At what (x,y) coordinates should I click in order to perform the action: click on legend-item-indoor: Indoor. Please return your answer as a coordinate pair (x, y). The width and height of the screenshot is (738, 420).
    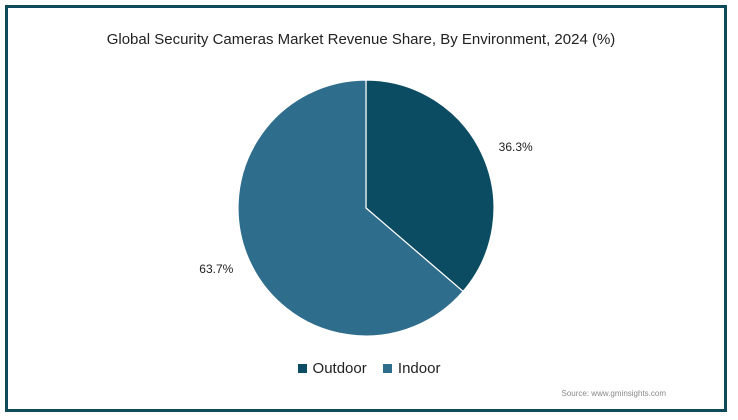
    Looking at the image, I should click on (411, 368).